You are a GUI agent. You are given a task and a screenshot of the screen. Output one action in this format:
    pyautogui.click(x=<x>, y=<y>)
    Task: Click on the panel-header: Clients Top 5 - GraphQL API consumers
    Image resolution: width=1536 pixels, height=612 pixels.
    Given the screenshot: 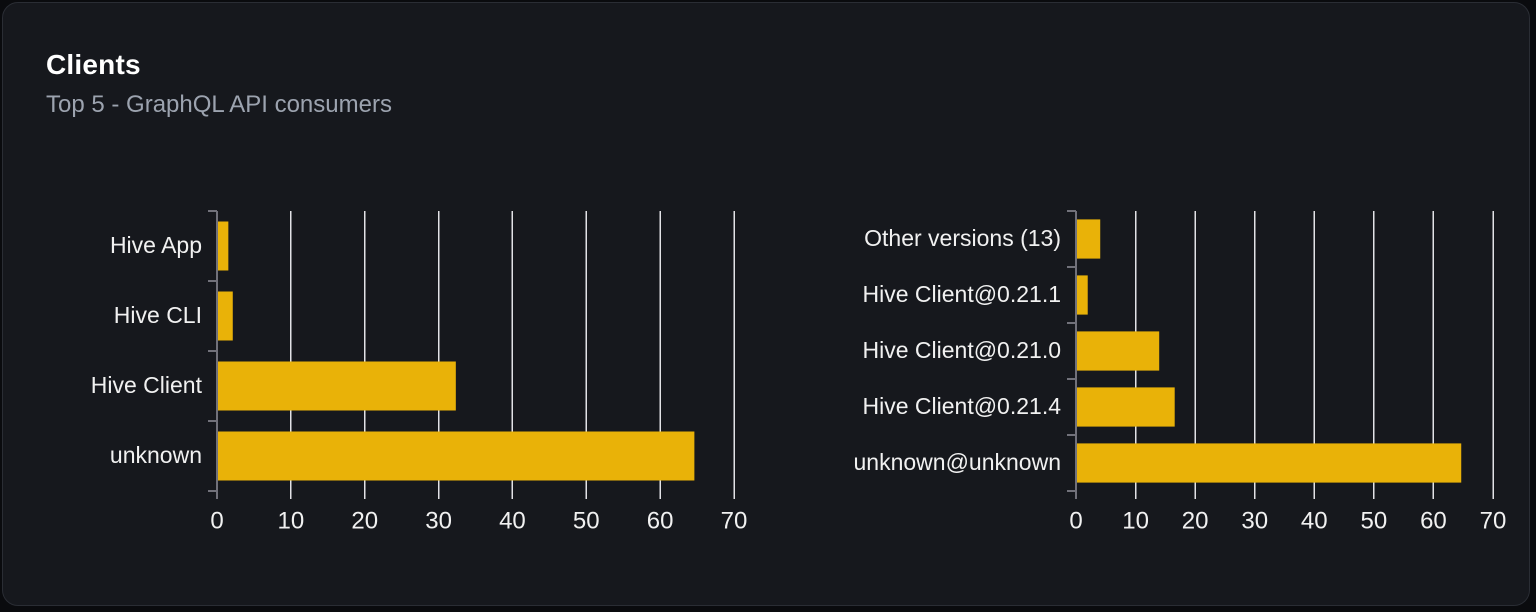 What is the action you would take?
    pyautogui.click(x=219, y=84)
    